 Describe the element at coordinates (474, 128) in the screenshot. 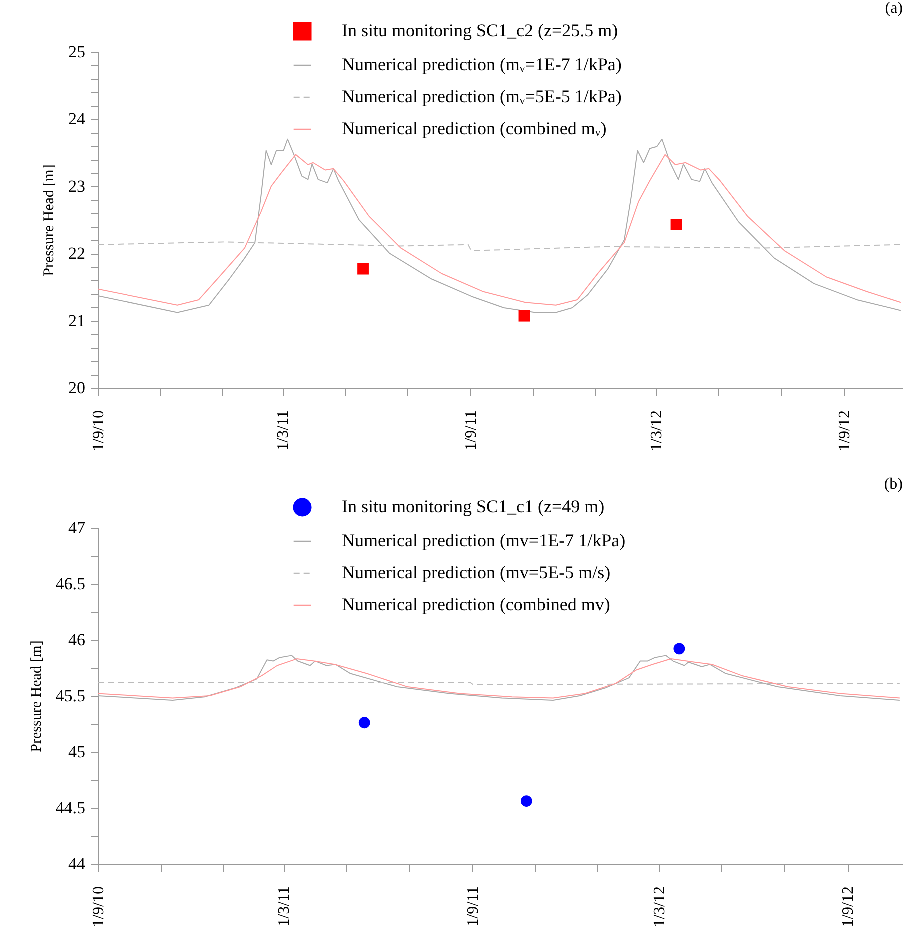

I see `legend-label: Numerical prediction (combined mᵥ)` at that location.